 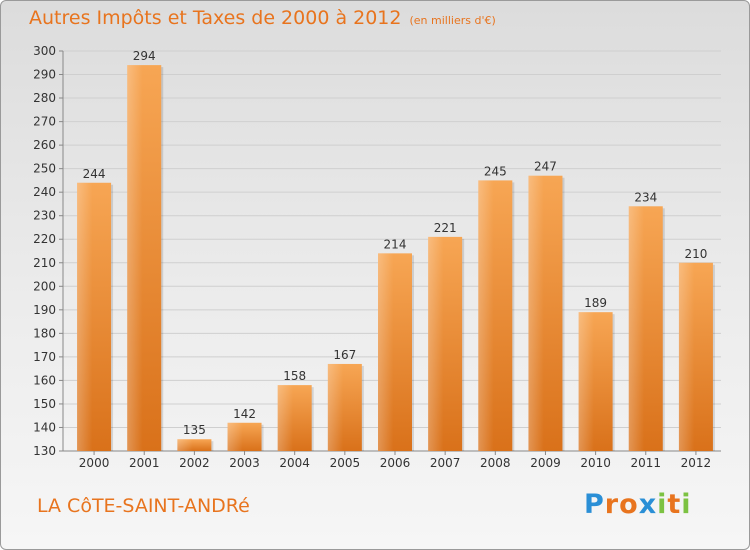 What do you see at coordinates (44, 333) in the screenshot?
I see `y-tick-label: 180` at bounding box center [44, 333].